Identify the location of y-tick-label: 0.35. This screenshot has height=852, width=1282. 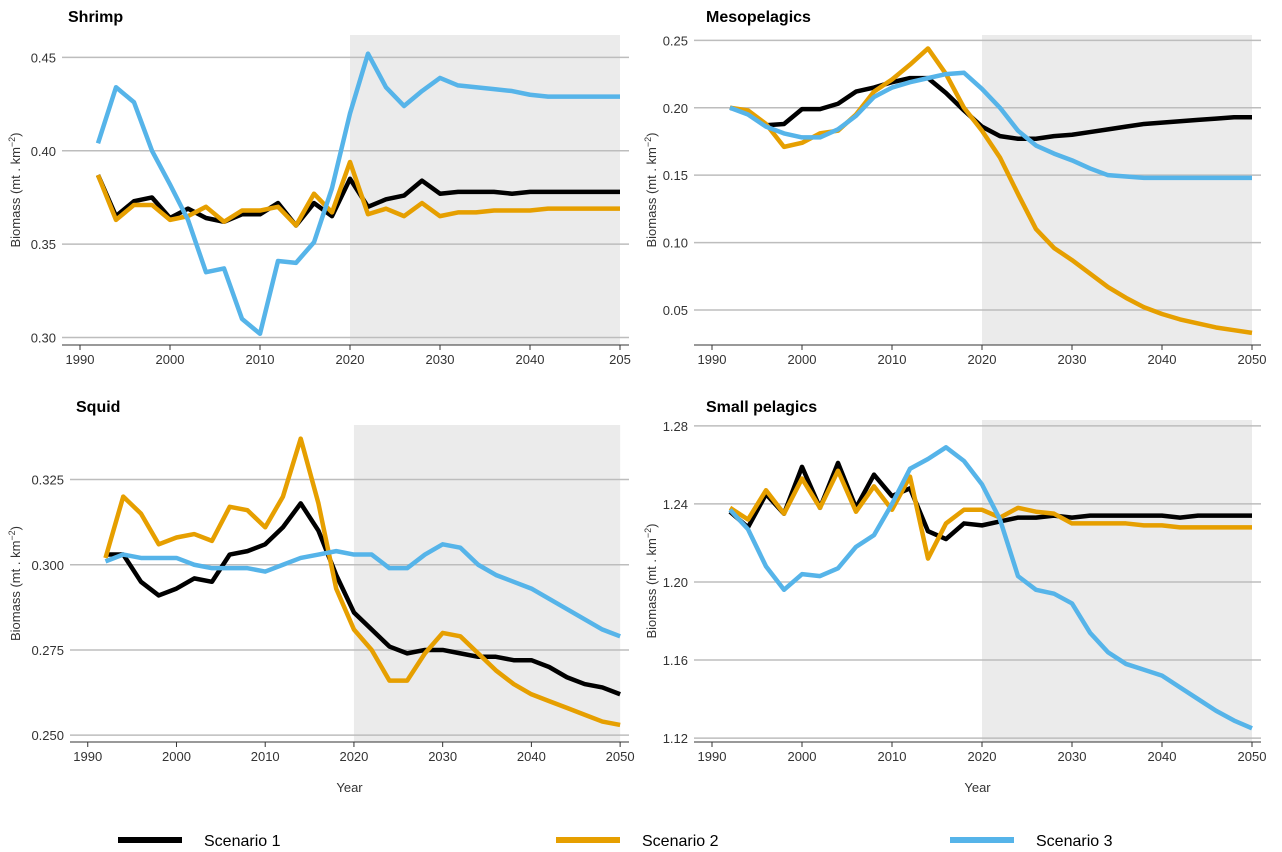
(43, 244).